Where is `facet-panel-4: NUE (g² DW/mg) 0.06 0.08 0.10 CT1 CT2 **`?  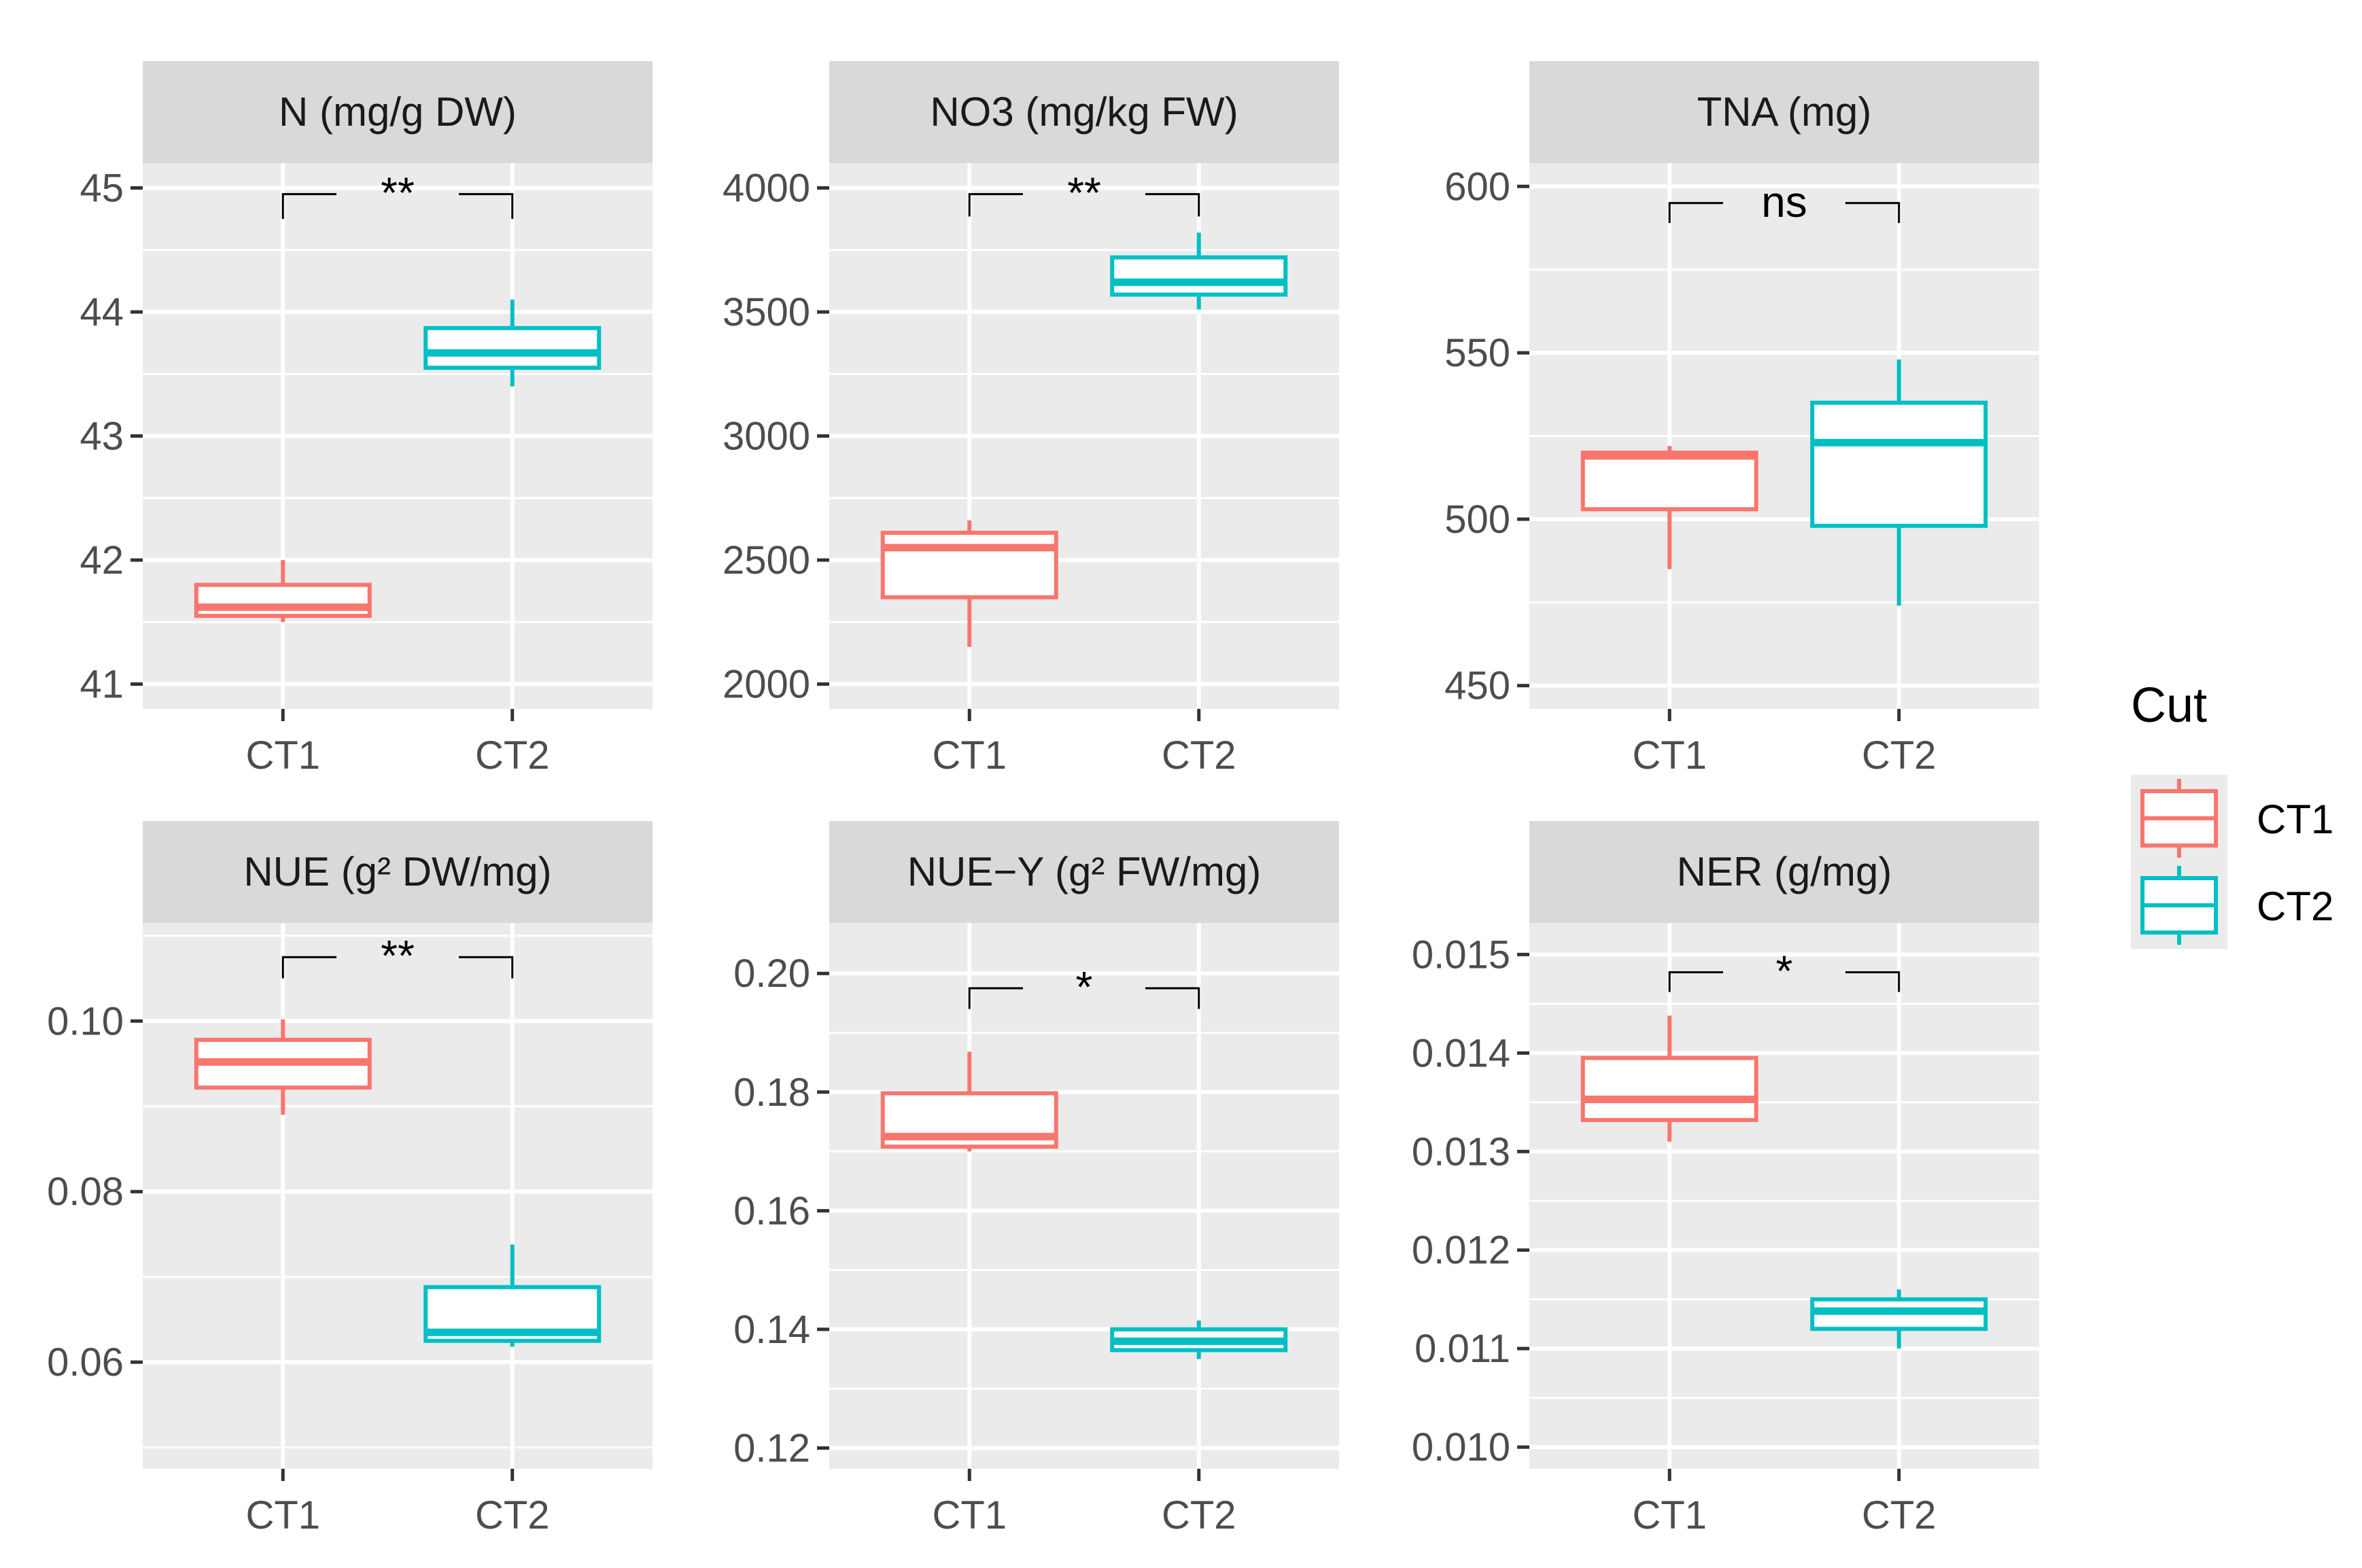 facet-panel-4: NUE (g² DW/mg) 0.06 0.08 0.10 CT1 CT2 ** is located at coordinates (350, 1179).